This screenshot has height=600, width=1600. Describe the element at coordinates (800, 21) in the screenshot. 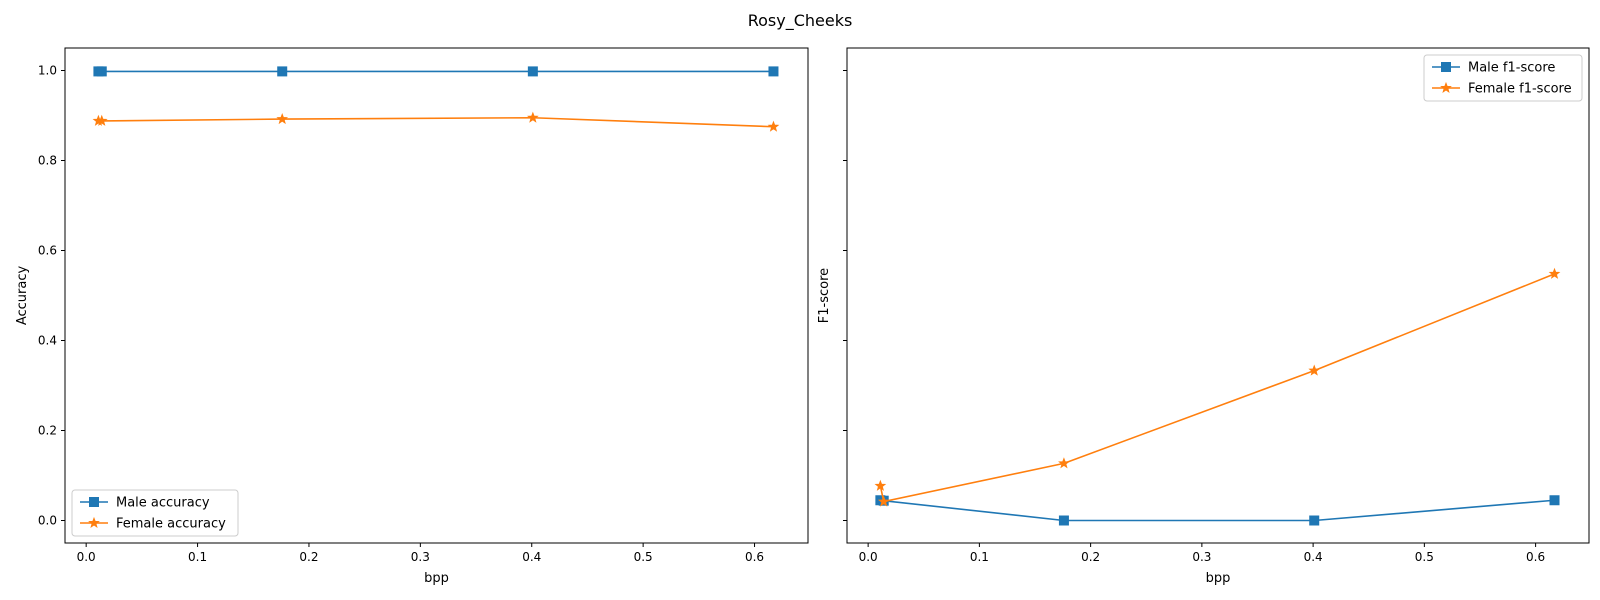

I see `figure-title: Rosy_Cheeks` at that location.